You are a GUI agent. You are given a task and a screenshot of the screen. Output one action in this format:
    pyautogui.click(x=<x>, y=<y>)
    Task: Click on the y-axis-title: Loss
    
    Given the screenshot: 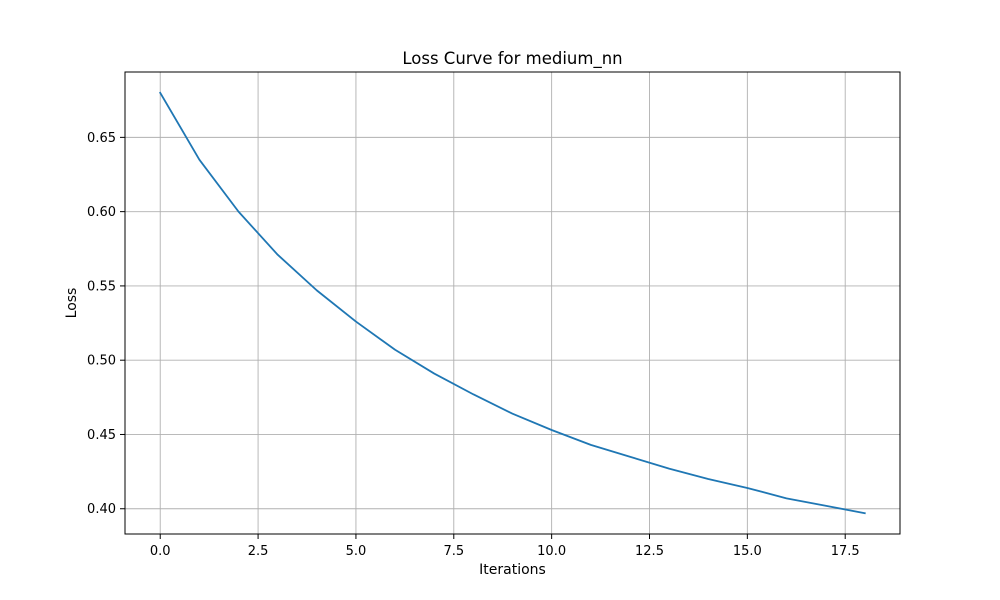 What is the action you would take?
    pyautogui.click(x=72, y=303)
    